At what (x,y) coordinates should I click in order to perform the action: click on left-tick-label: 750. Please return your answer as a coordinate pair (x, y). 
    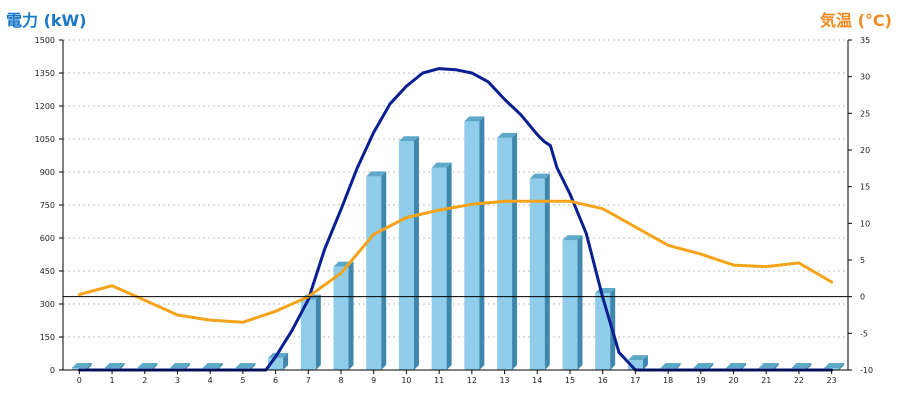
    Looking at the image, I should click on (47, 205).